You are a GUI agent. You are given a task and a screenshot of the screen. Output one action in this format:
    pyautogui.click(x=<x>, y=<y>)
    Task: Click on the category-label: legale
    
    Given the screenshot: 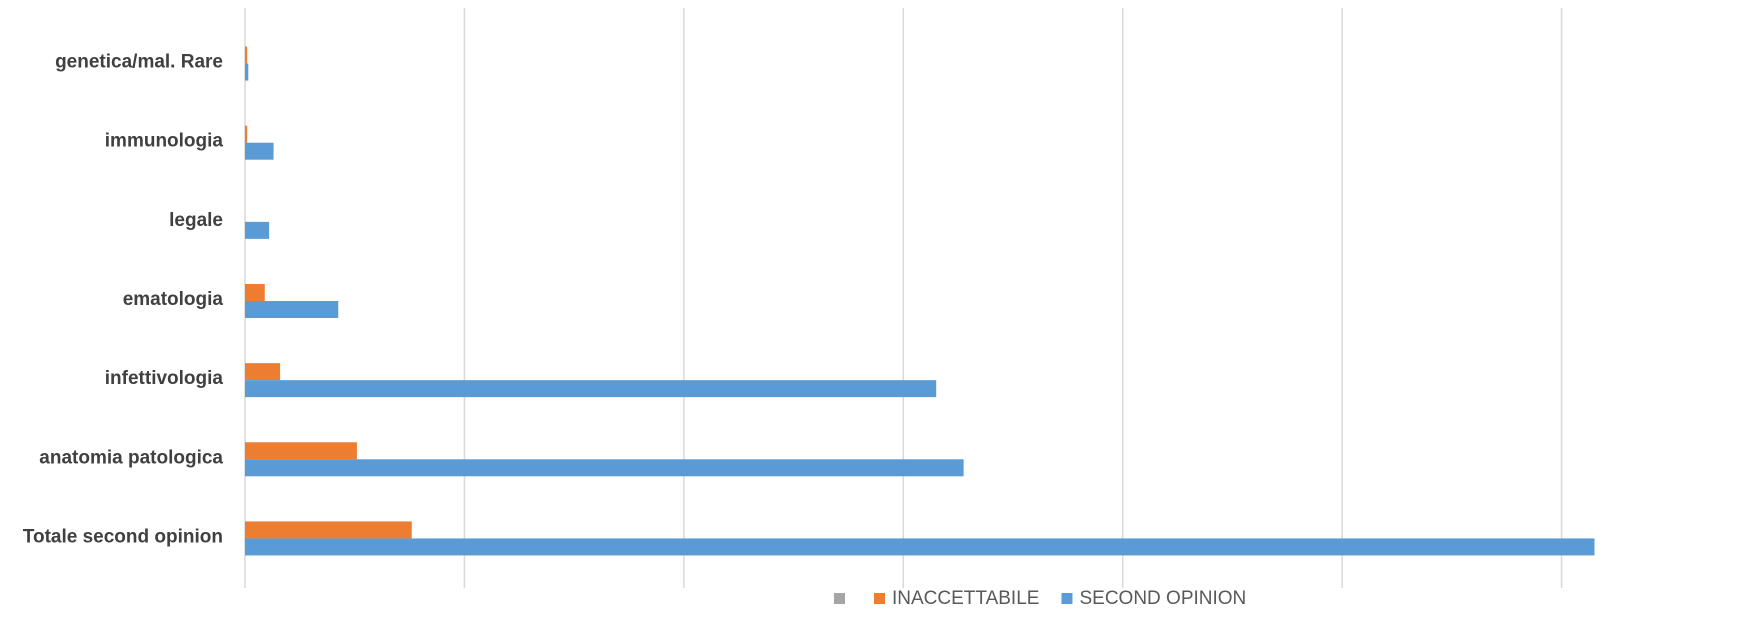 What is the action you would take?
    pyautogui.click(x=196, y=220)
    